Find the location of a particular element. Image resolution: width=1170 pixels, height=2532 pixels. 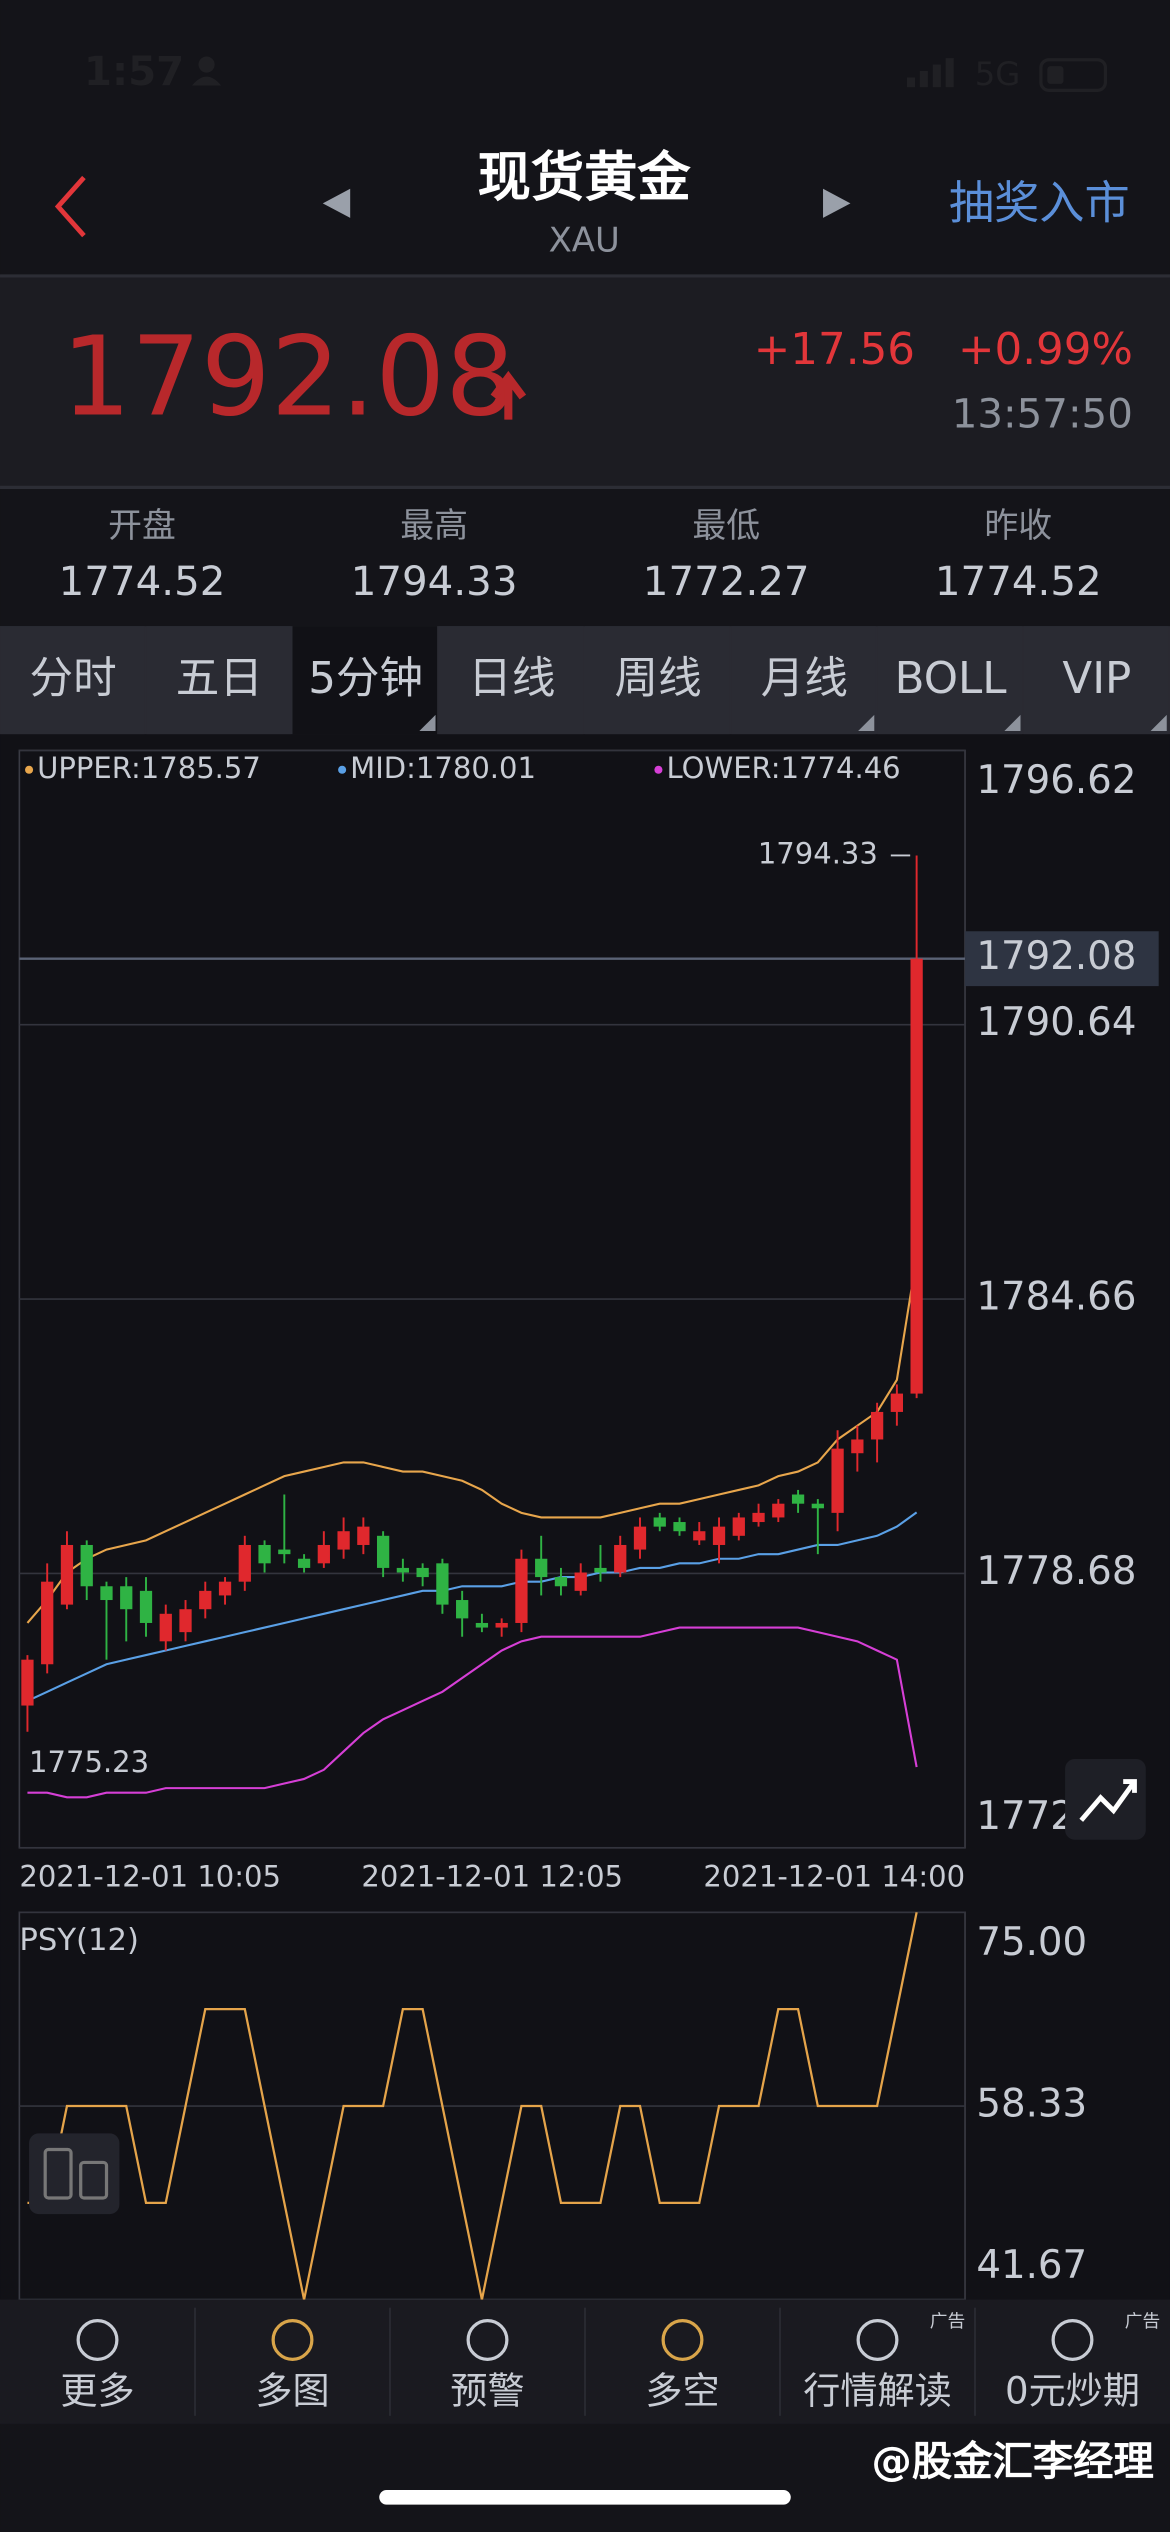

nav-label: 多图 is located at coordinates (292, 2391).